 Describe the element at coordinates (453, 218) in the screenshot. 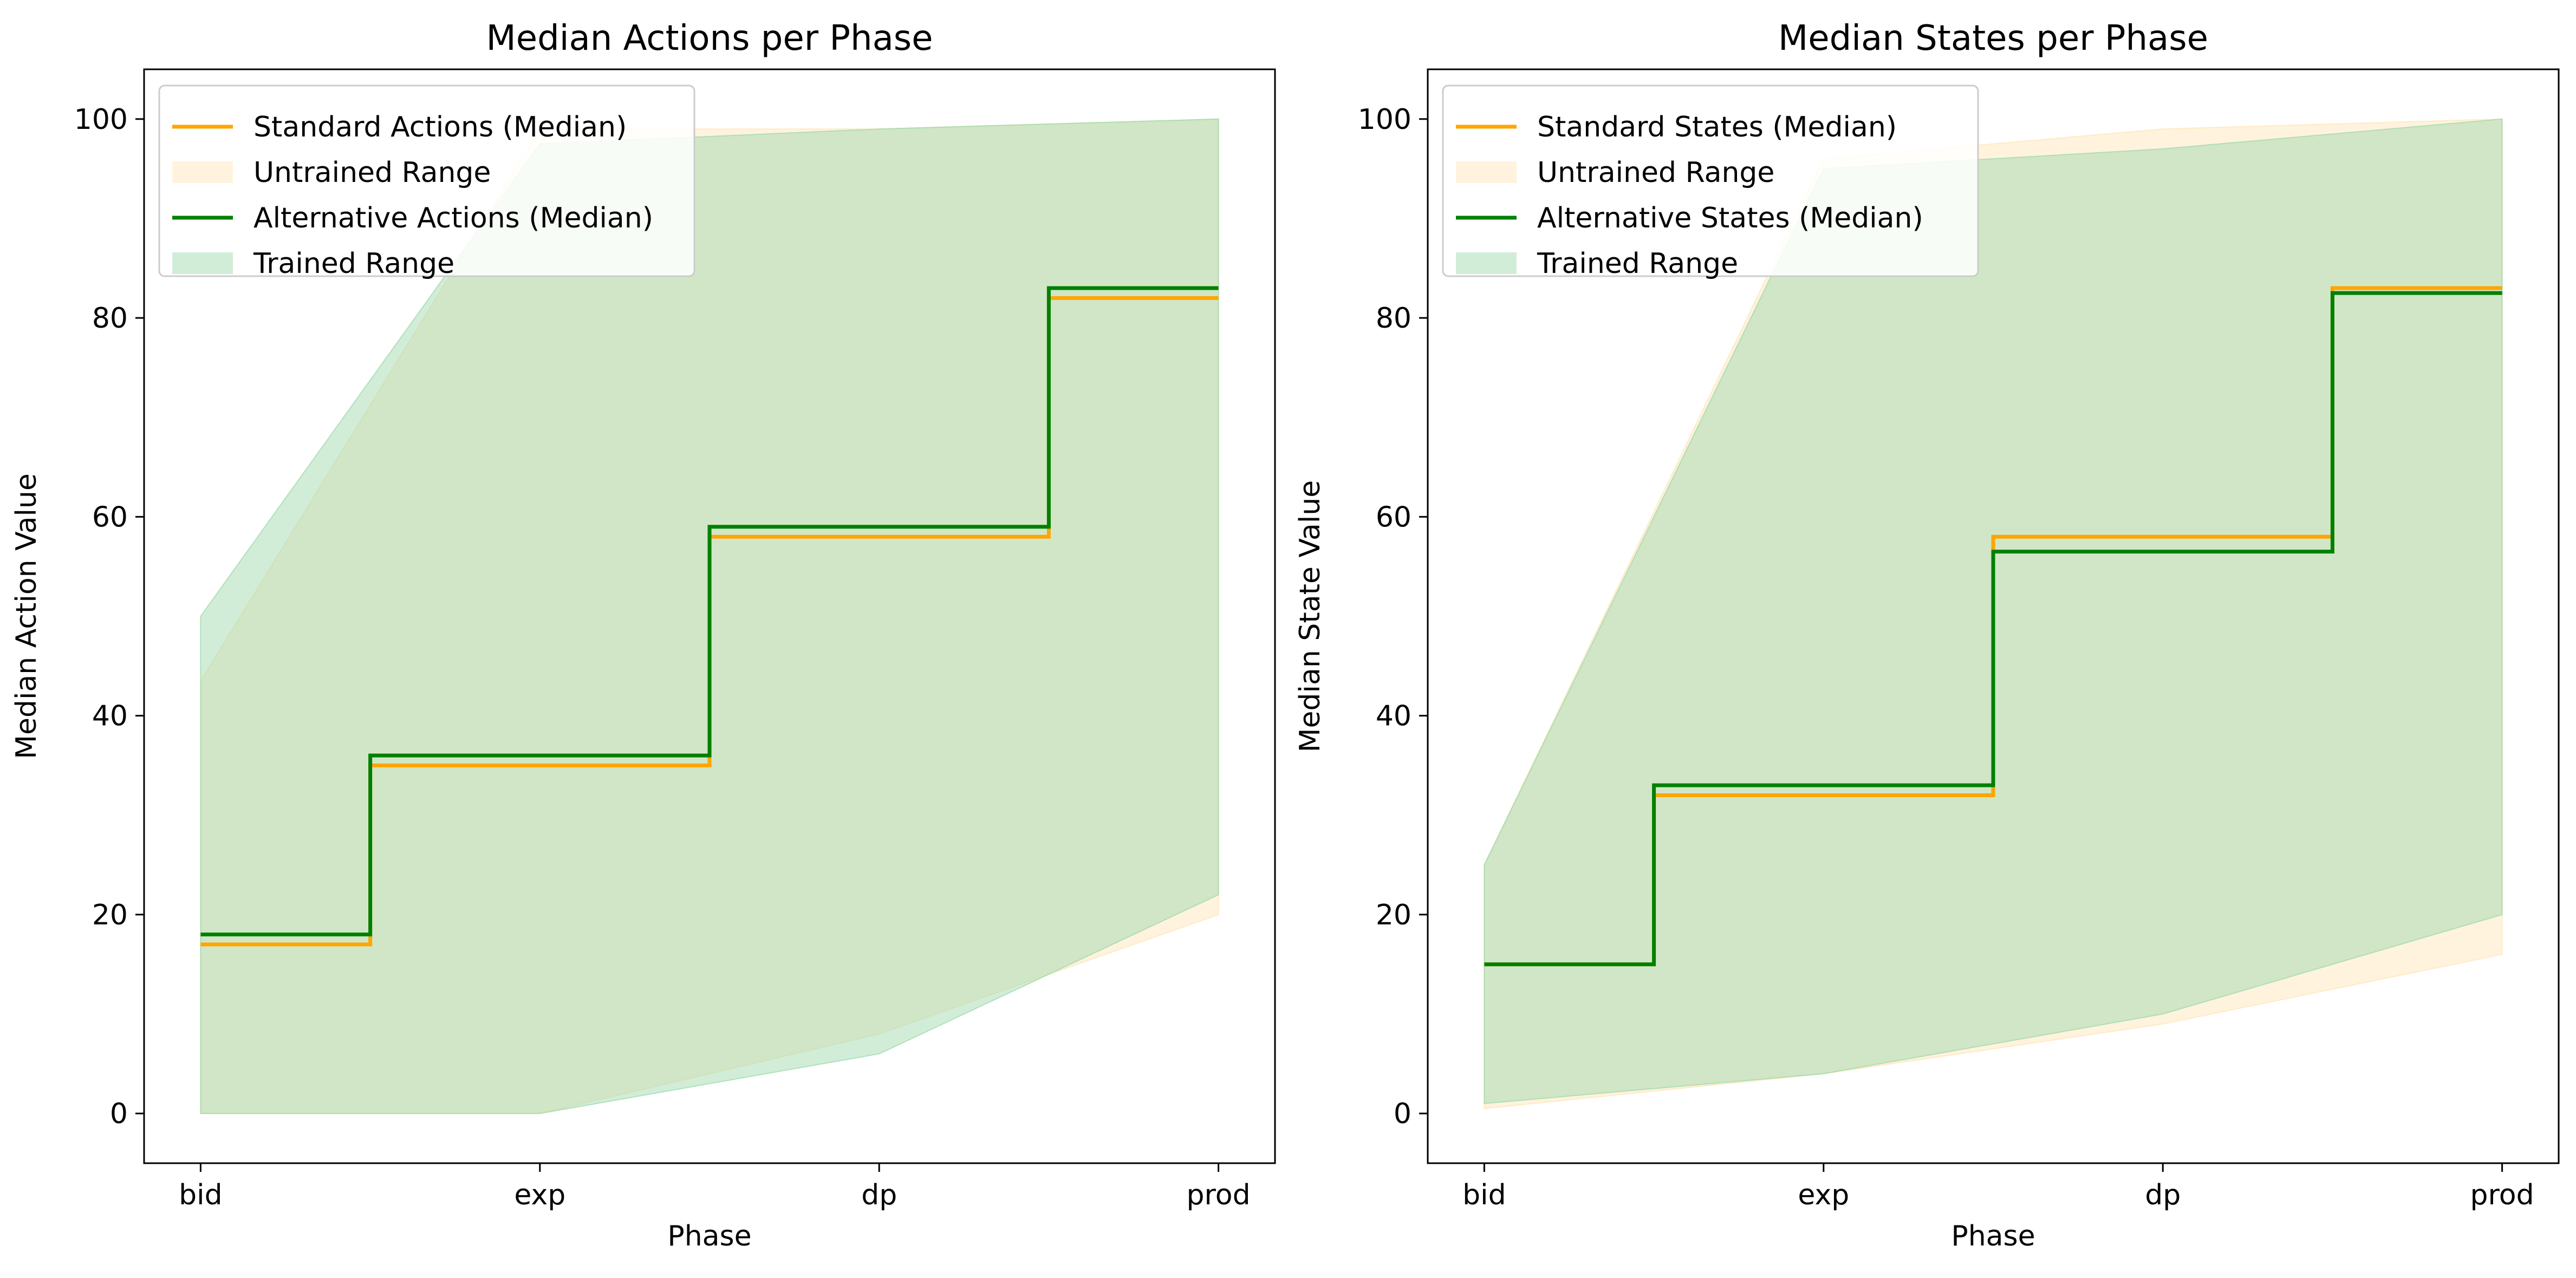

I see `actions-legend-label-alternative: Alternative Actions (Median)` at that location.